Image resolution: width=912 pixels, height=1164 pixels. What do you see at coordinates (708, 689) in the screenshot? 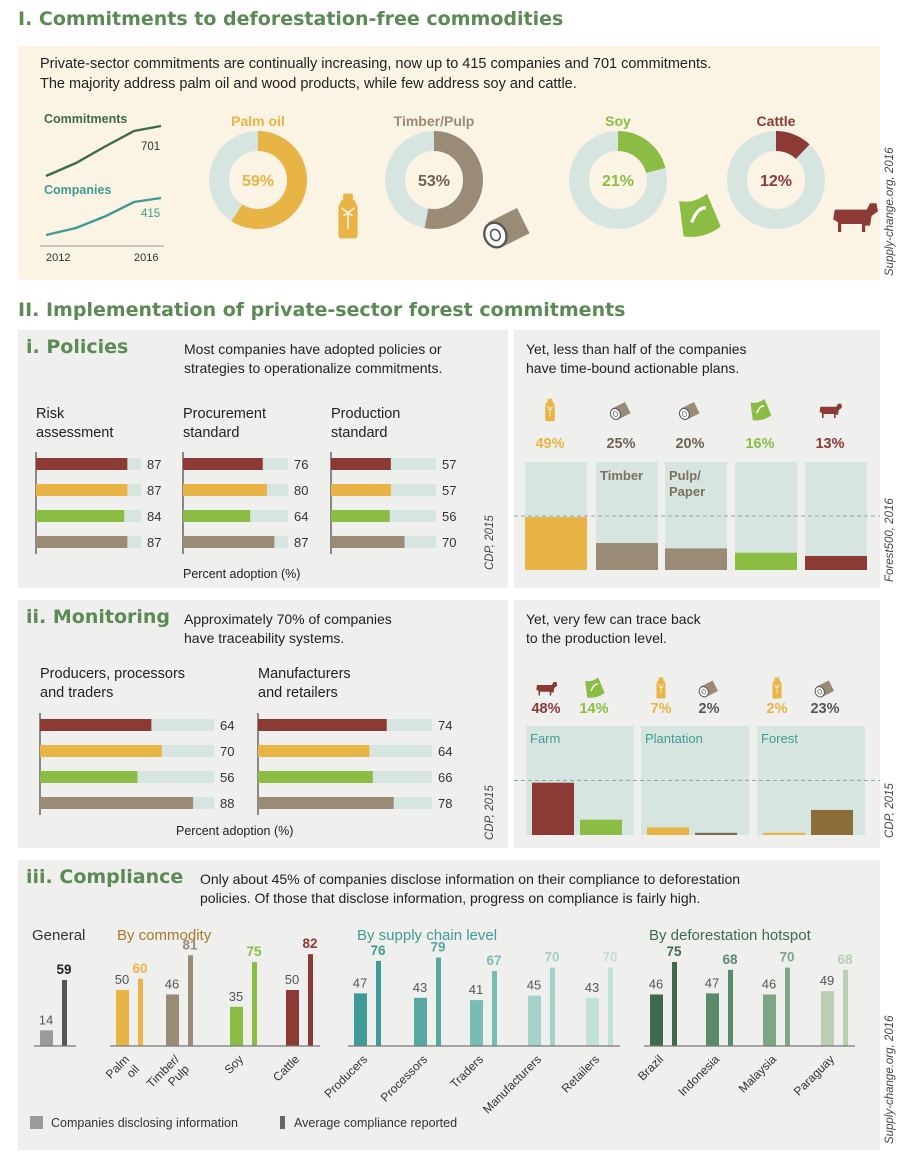
I see `log-icon` at bounding box center [708, 689].